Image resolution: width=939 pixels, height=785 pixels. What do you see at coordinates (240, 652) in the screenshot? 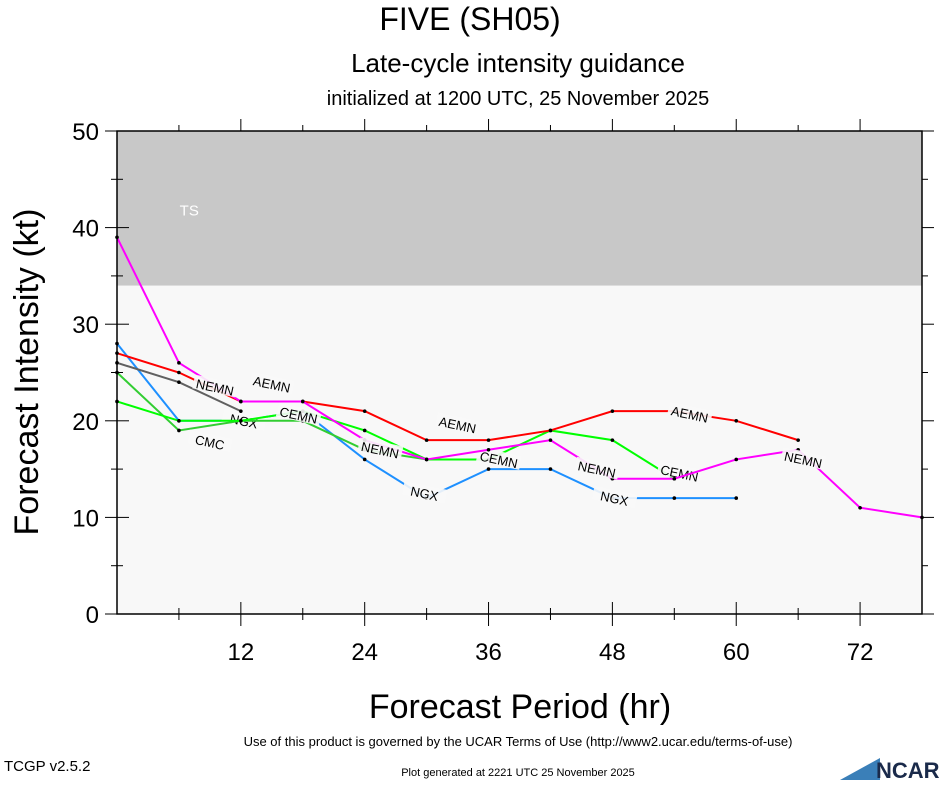
I see `x-tick-label: 12` at bounding box center [240, 652].